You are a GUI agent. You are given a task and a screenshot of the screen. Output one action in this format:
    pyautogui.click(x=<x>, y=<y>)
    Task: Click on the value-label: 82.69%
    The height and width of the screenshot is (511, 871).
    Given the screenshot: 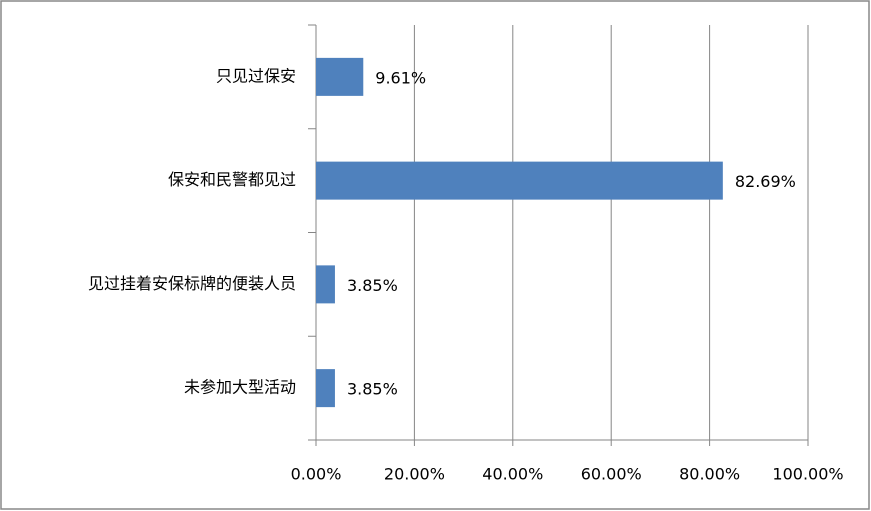 What is the action you would take?
    pyautogui.click(x=765, y=181)
    